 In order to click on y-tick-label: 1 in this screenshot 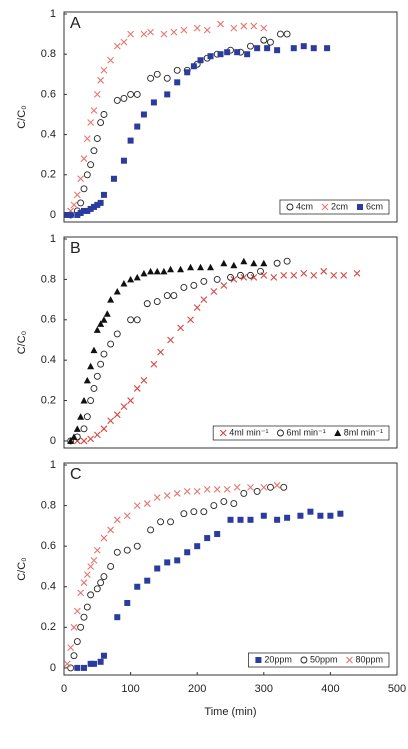, I will do `click(53, 239)`.